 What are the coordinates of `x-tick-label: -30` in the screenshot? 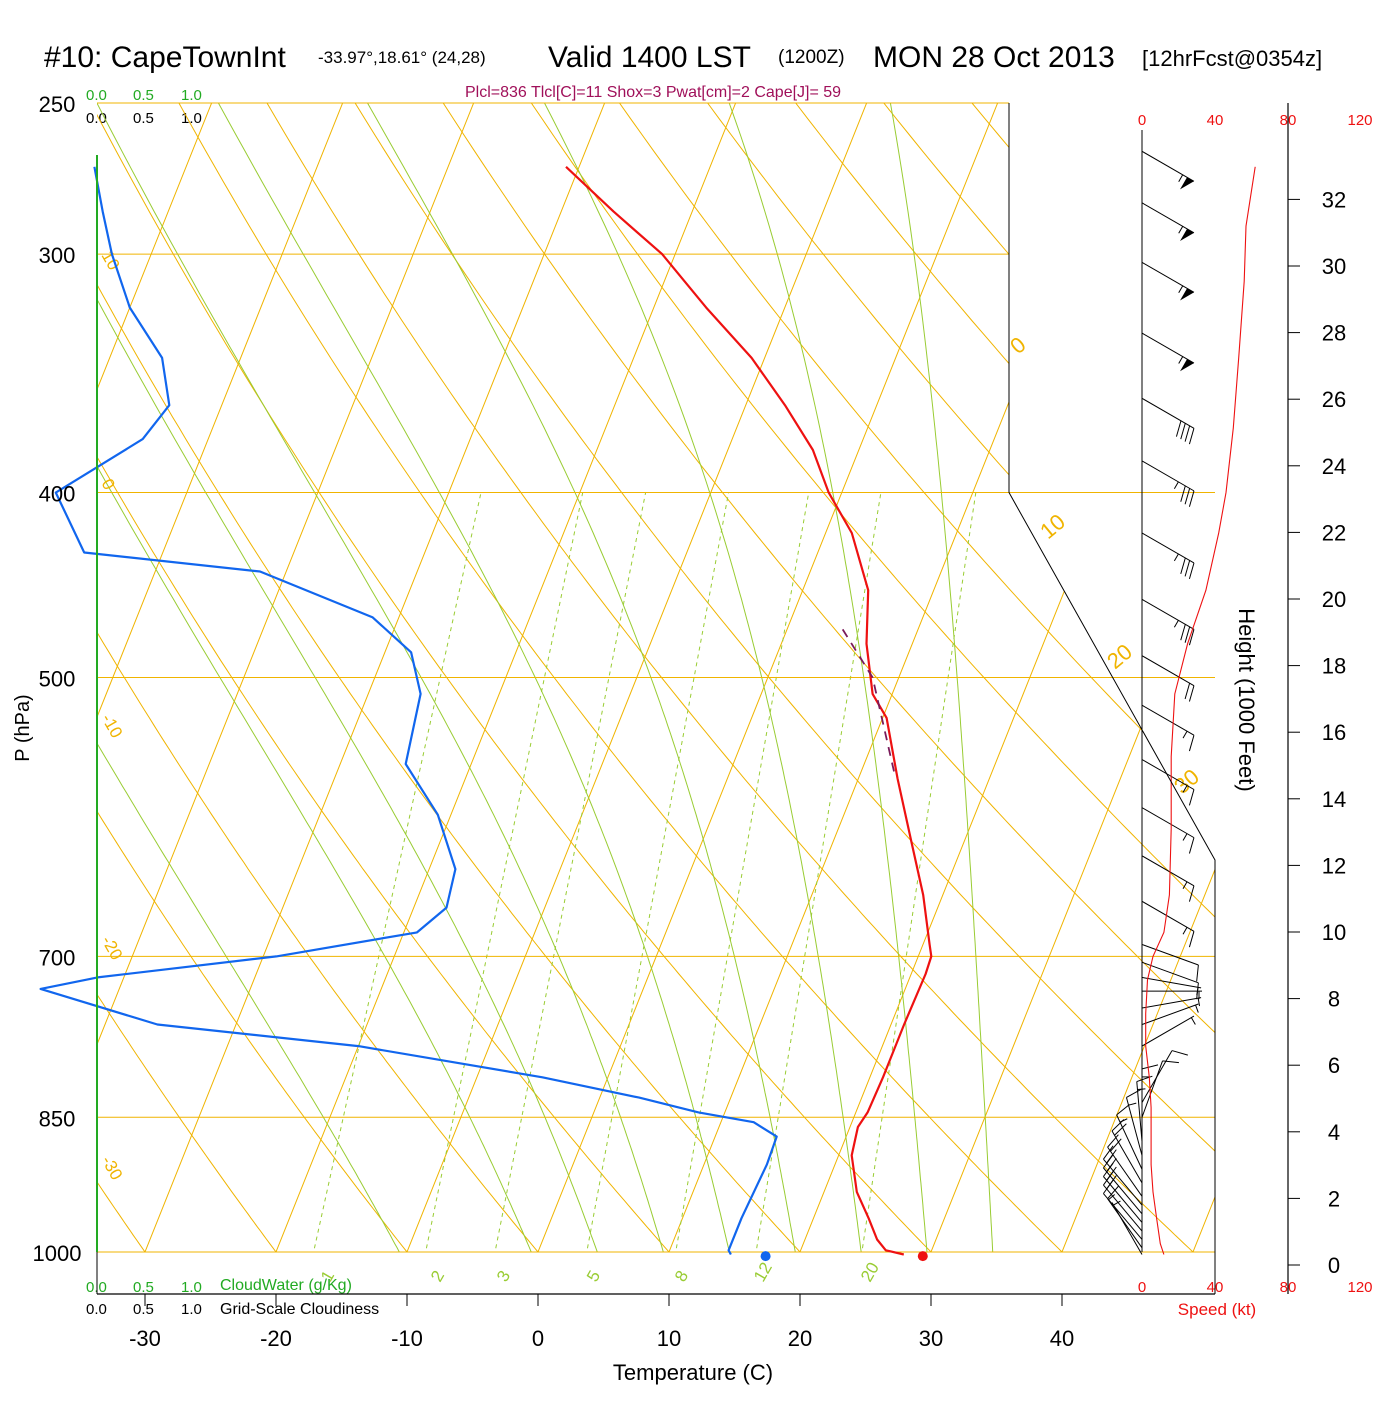 It's located at (145, 1338).